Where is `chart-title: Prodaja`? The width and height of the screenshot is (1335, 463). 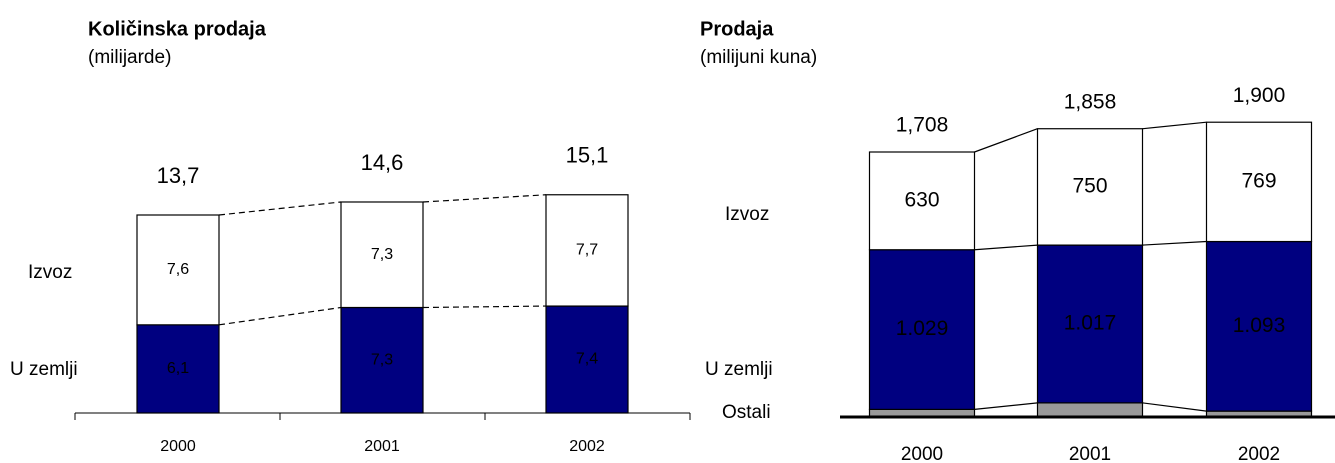
chart-title: Prodaja is located at coordinates (737, 29).